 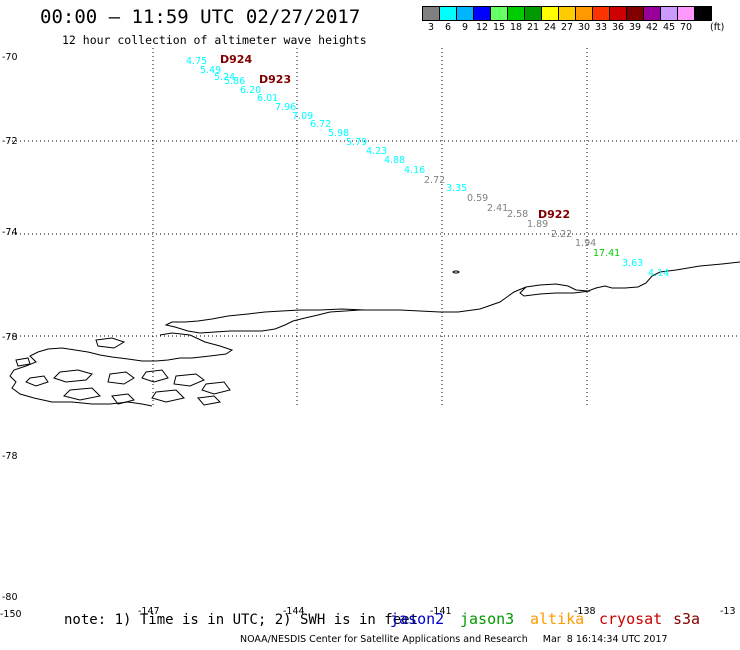 I want to click on color-scale-label: 9, so click(x=465, y=27).